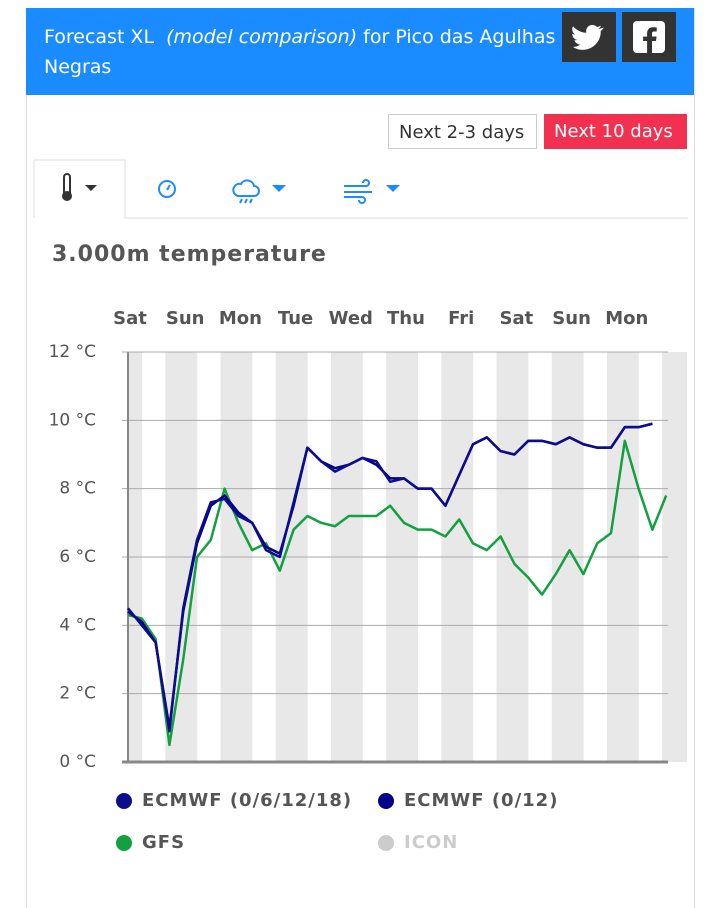  What do you see at coordinates (77, 625) in the screenshot?
I see `y-tick-label: 4 °C` at bounding box center [77, 625].